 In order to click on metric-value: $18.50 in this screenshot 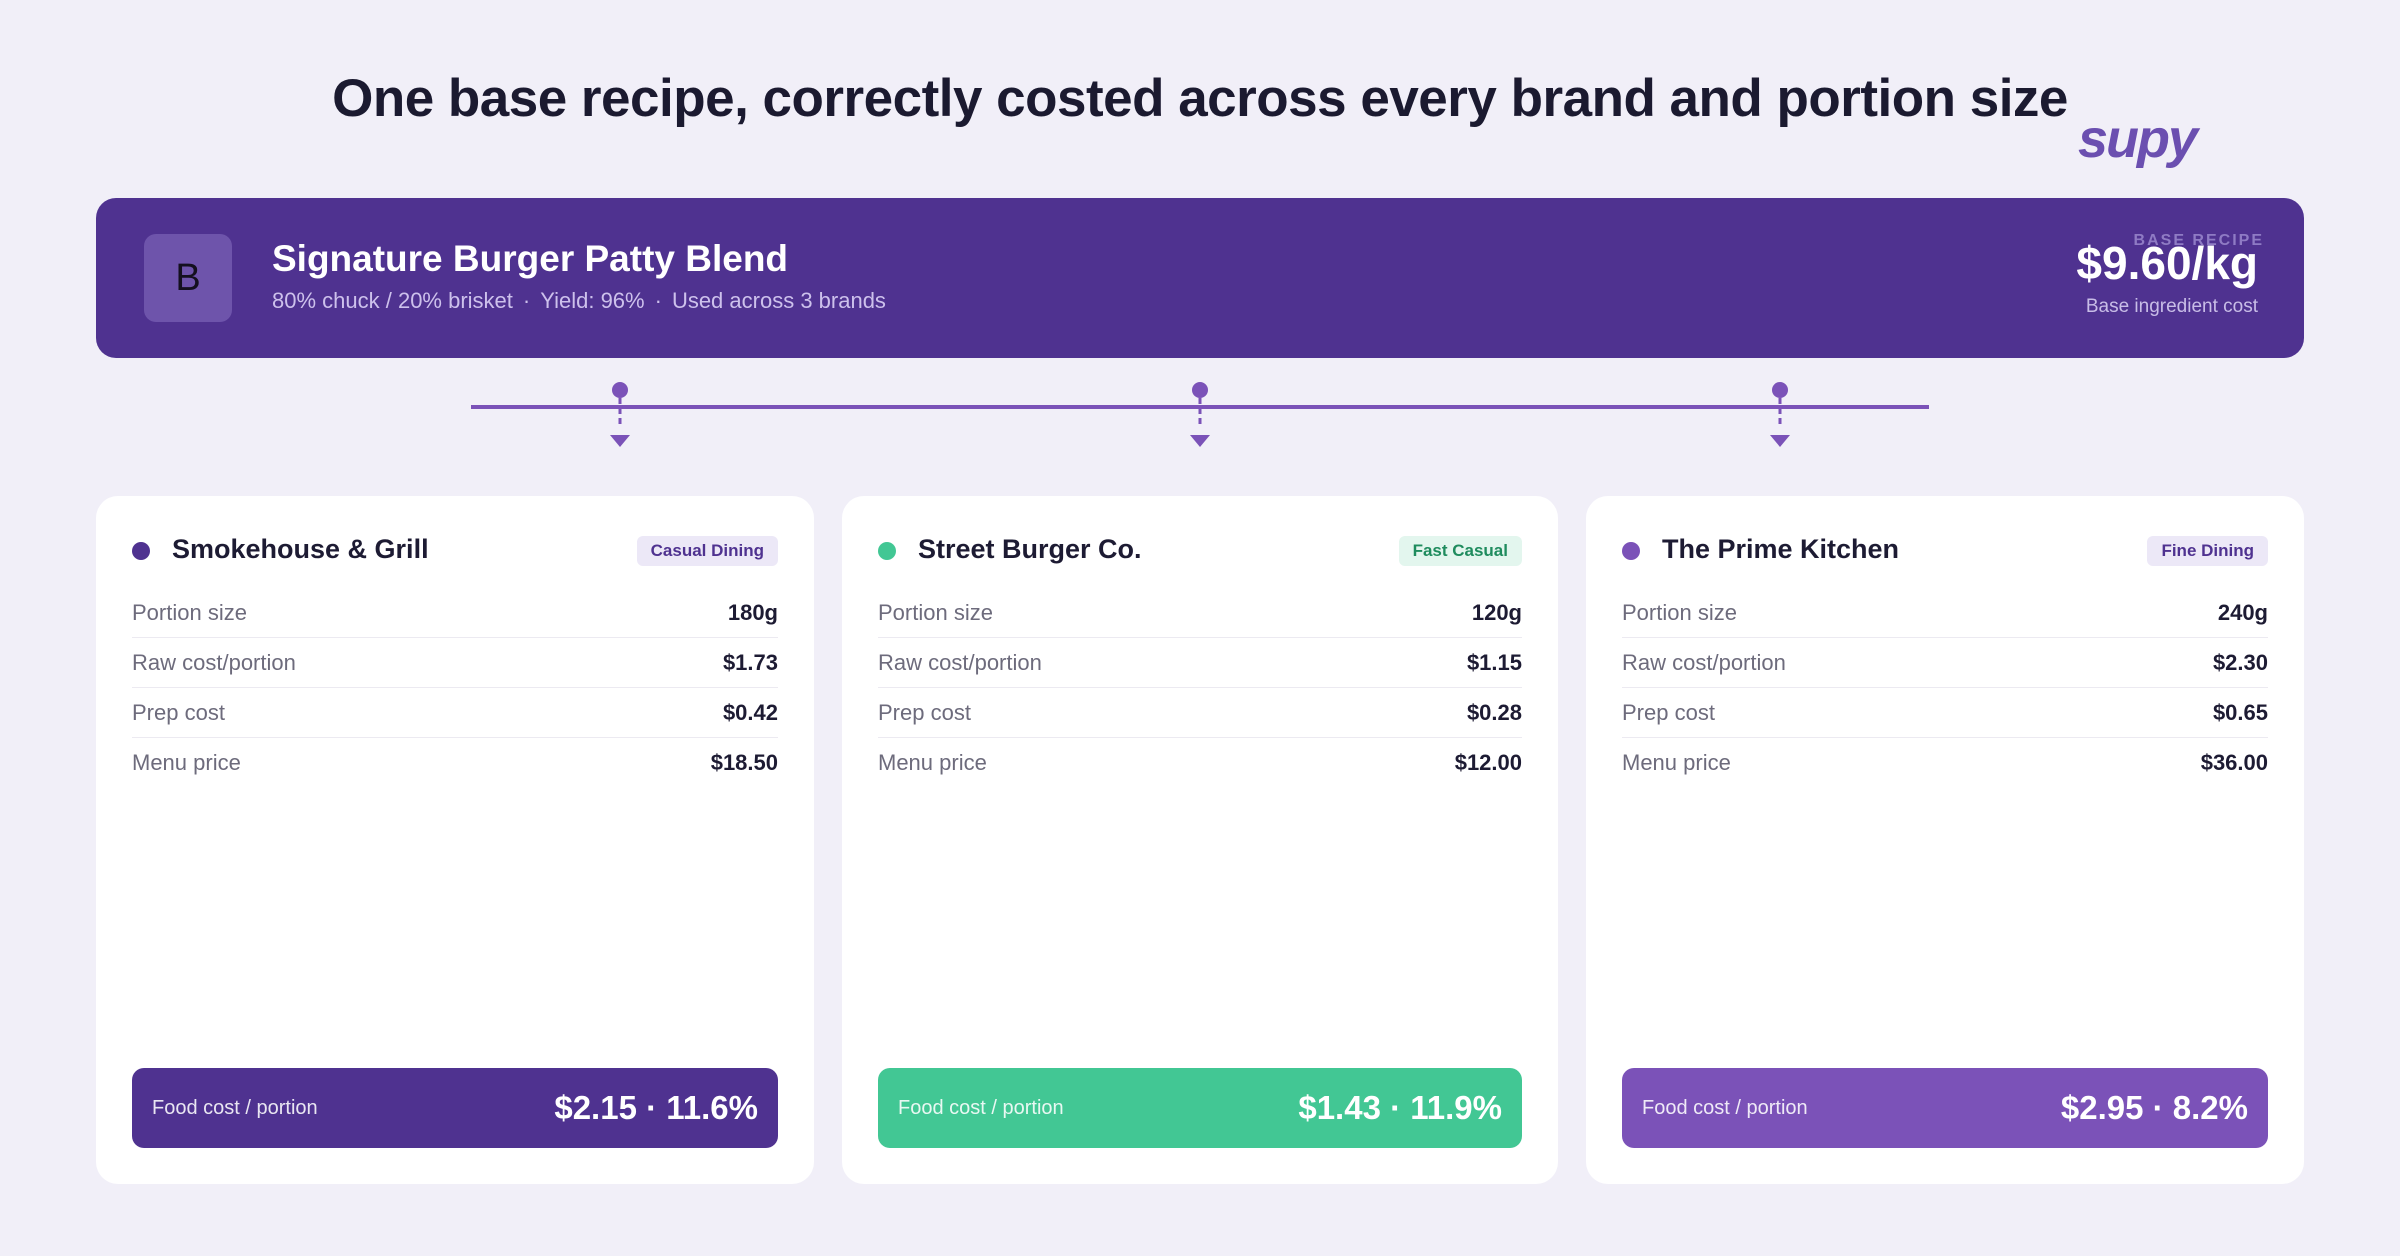, I will do `click(744, 762)`.